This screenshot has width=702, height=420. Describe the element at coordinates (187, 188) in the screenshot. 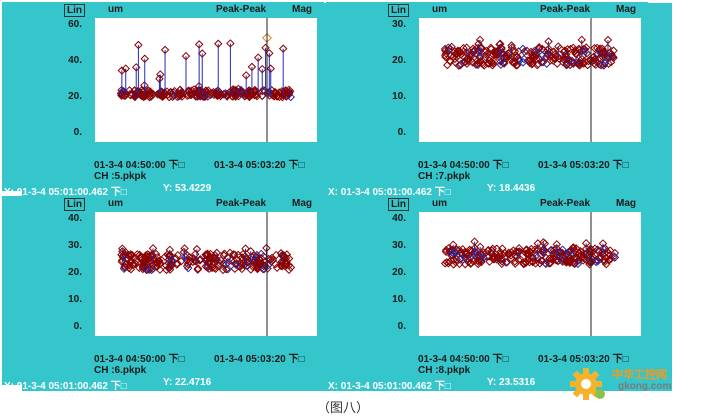

I see `cursor-y-readout: Y: 53.4229` at that location.